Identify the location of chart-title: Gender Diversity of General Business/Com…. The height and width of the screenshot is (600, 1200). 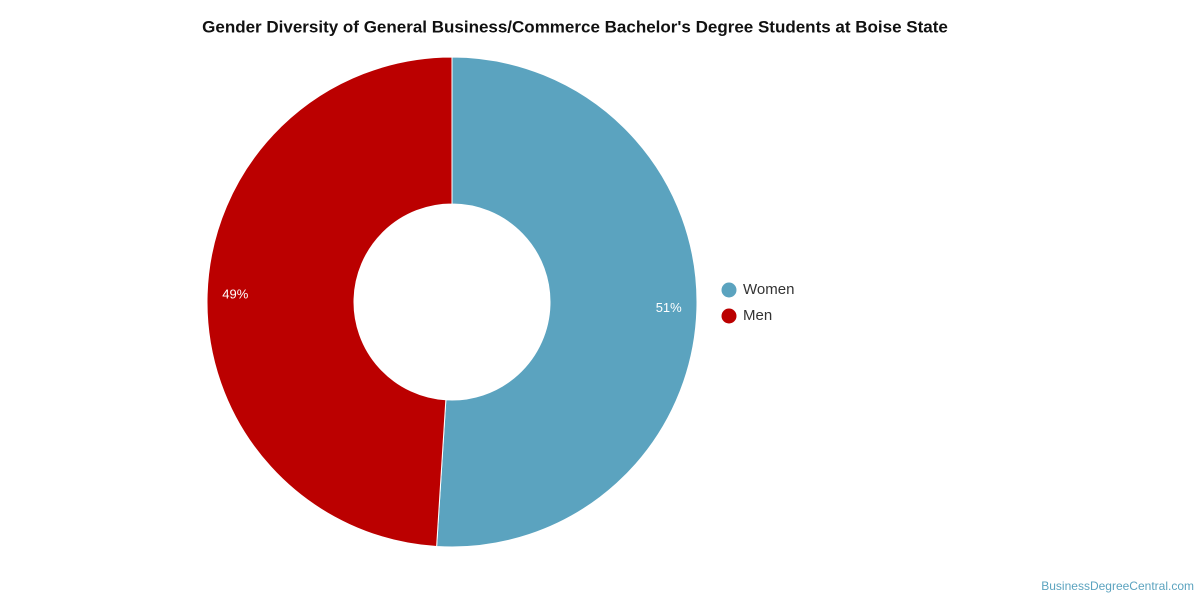
(575, 26).